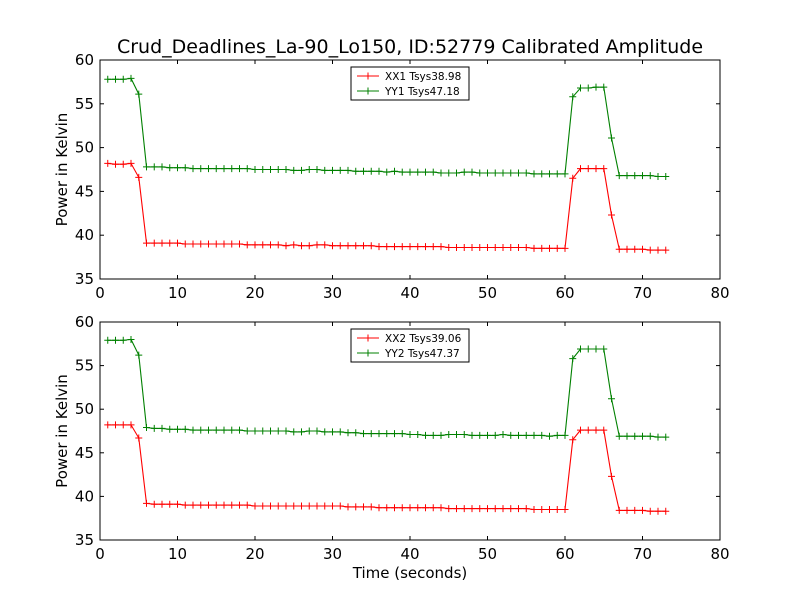  I want to click on x-tick-label: 80, so click(719, 554).